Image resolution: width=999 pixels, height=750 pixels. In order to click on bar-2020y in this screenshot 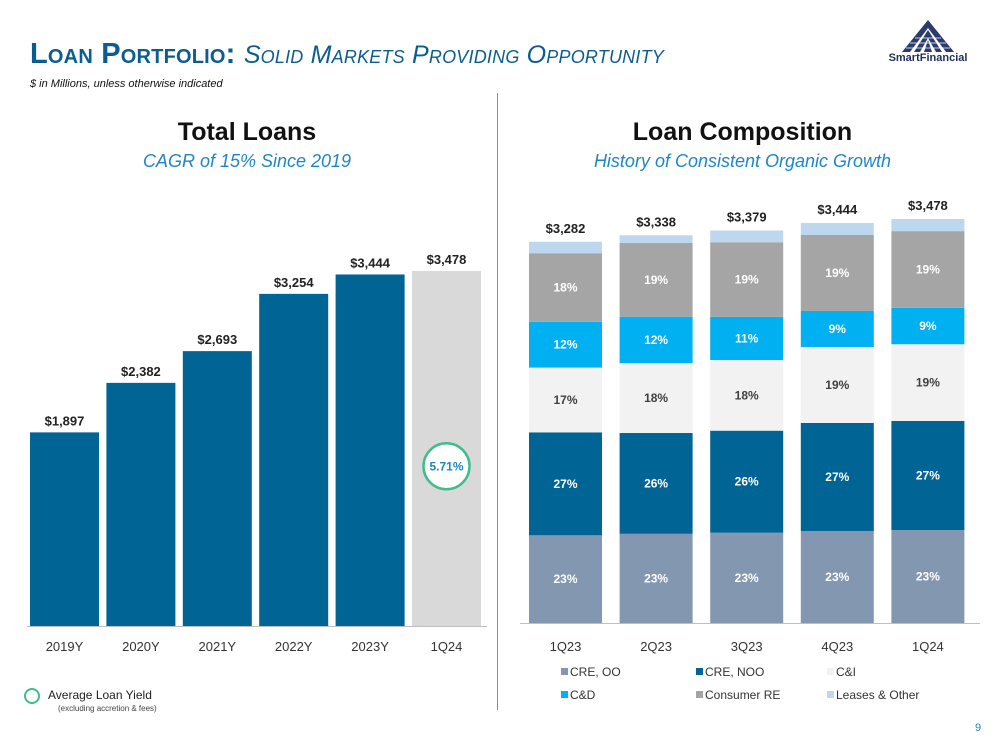, I will do `click(141, 504)`.